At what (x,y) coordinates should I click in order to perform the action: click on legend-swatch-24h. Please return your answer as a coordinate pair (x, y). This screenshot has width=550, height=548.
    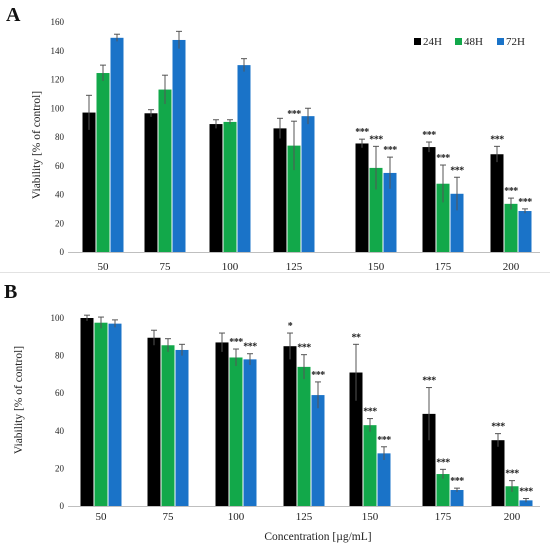
    Looking at the image, I should click on (417, 41).